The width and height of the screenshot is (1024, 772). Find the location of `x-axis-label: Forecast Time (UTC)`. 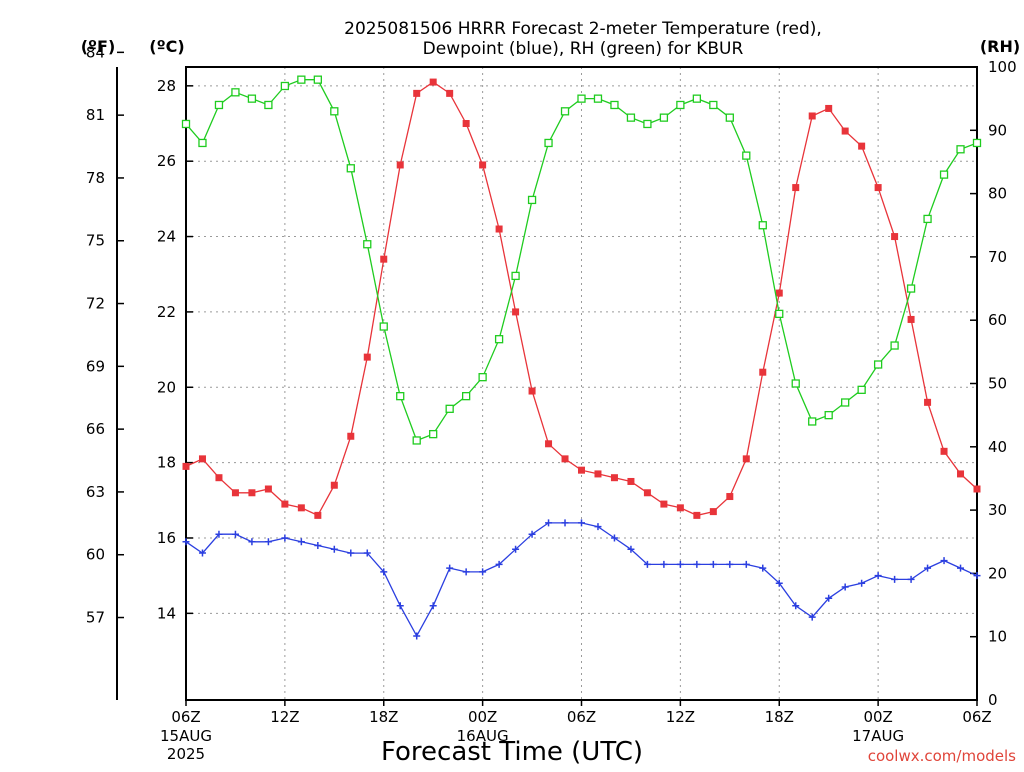

x-axis-label: Forecast Time (UTC) is located at coordinates (512, 752).